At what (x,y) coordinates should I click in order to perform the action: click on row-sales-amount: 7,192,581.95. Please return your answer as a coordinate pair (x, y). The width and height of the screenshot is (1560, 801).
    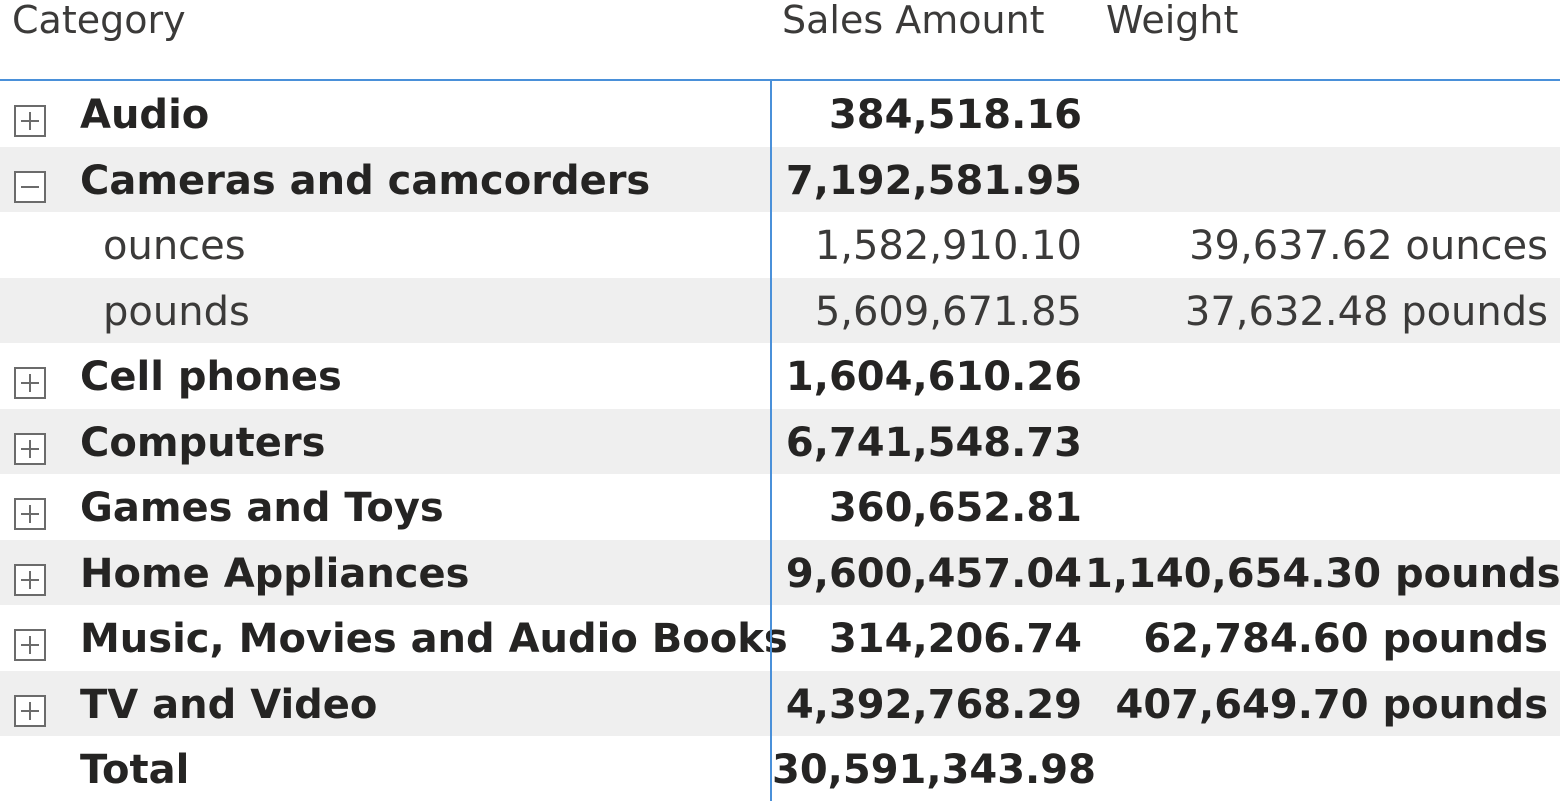
    Looking at the image, I should click on (933, 180).